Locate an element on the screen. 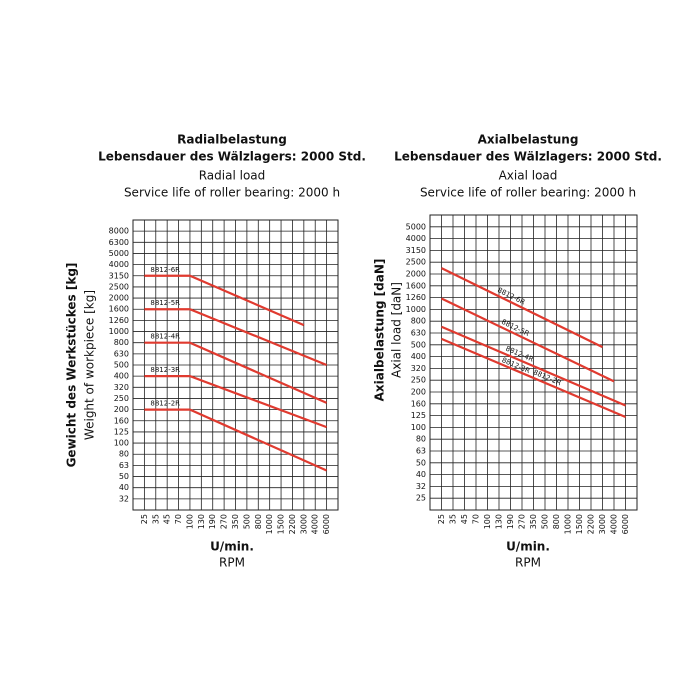 The width and height of the screenshot is (700, 700). chart-title-en: Radial load is located at coordinates (232, 176).